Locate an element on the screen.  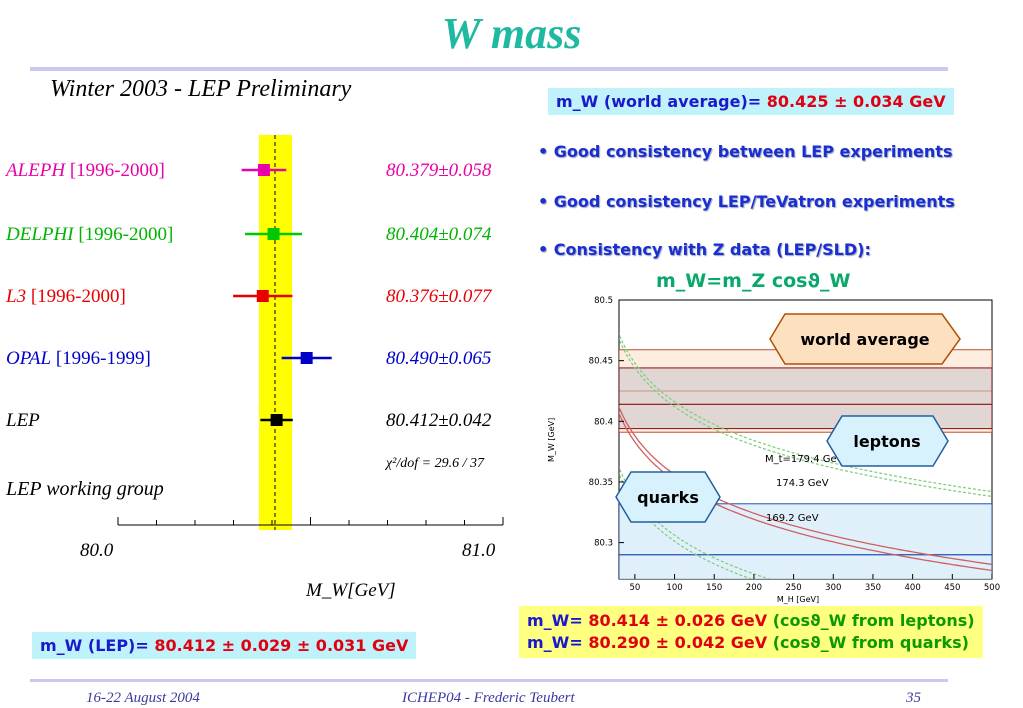
chart-x-tick-label: 100 is located at coordinates (674, 588).